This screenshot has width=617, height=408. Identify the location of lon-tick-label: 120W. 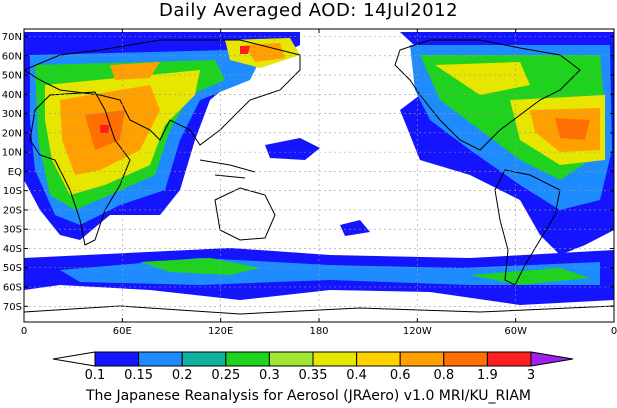
(417, 331).